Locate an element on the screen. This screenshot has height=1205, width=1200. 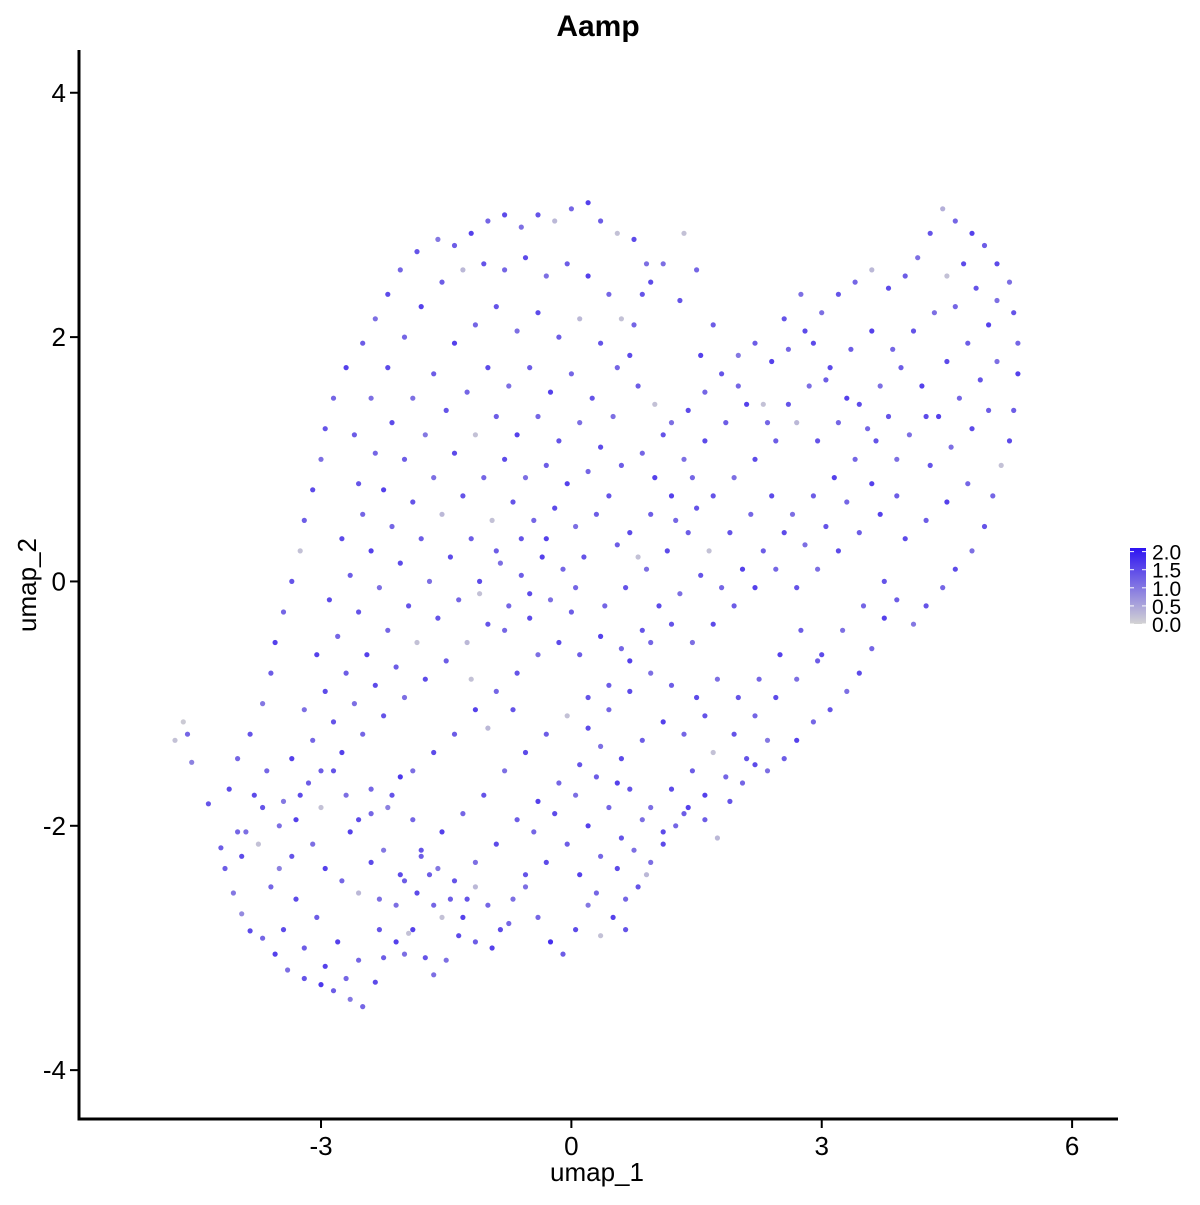
colorbar-tick-label: 1.5 is located at coordinates (1166, 571).